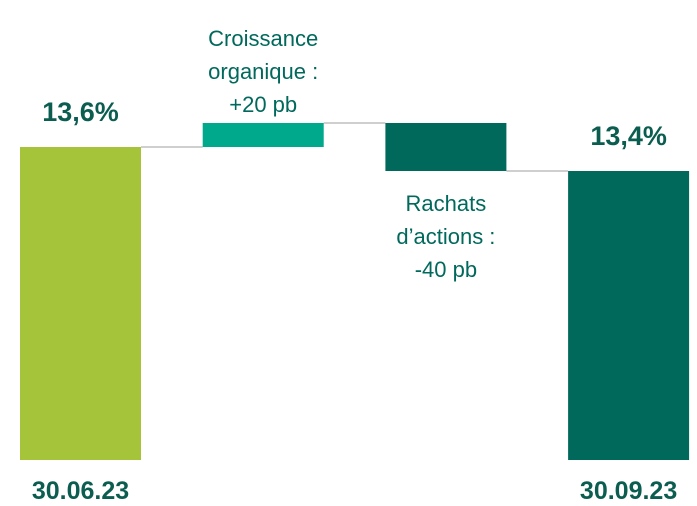 This screenshot has height=506, width=697. I want to click on delta-label: Croissance organique : +20 pb, so click(263, 71).